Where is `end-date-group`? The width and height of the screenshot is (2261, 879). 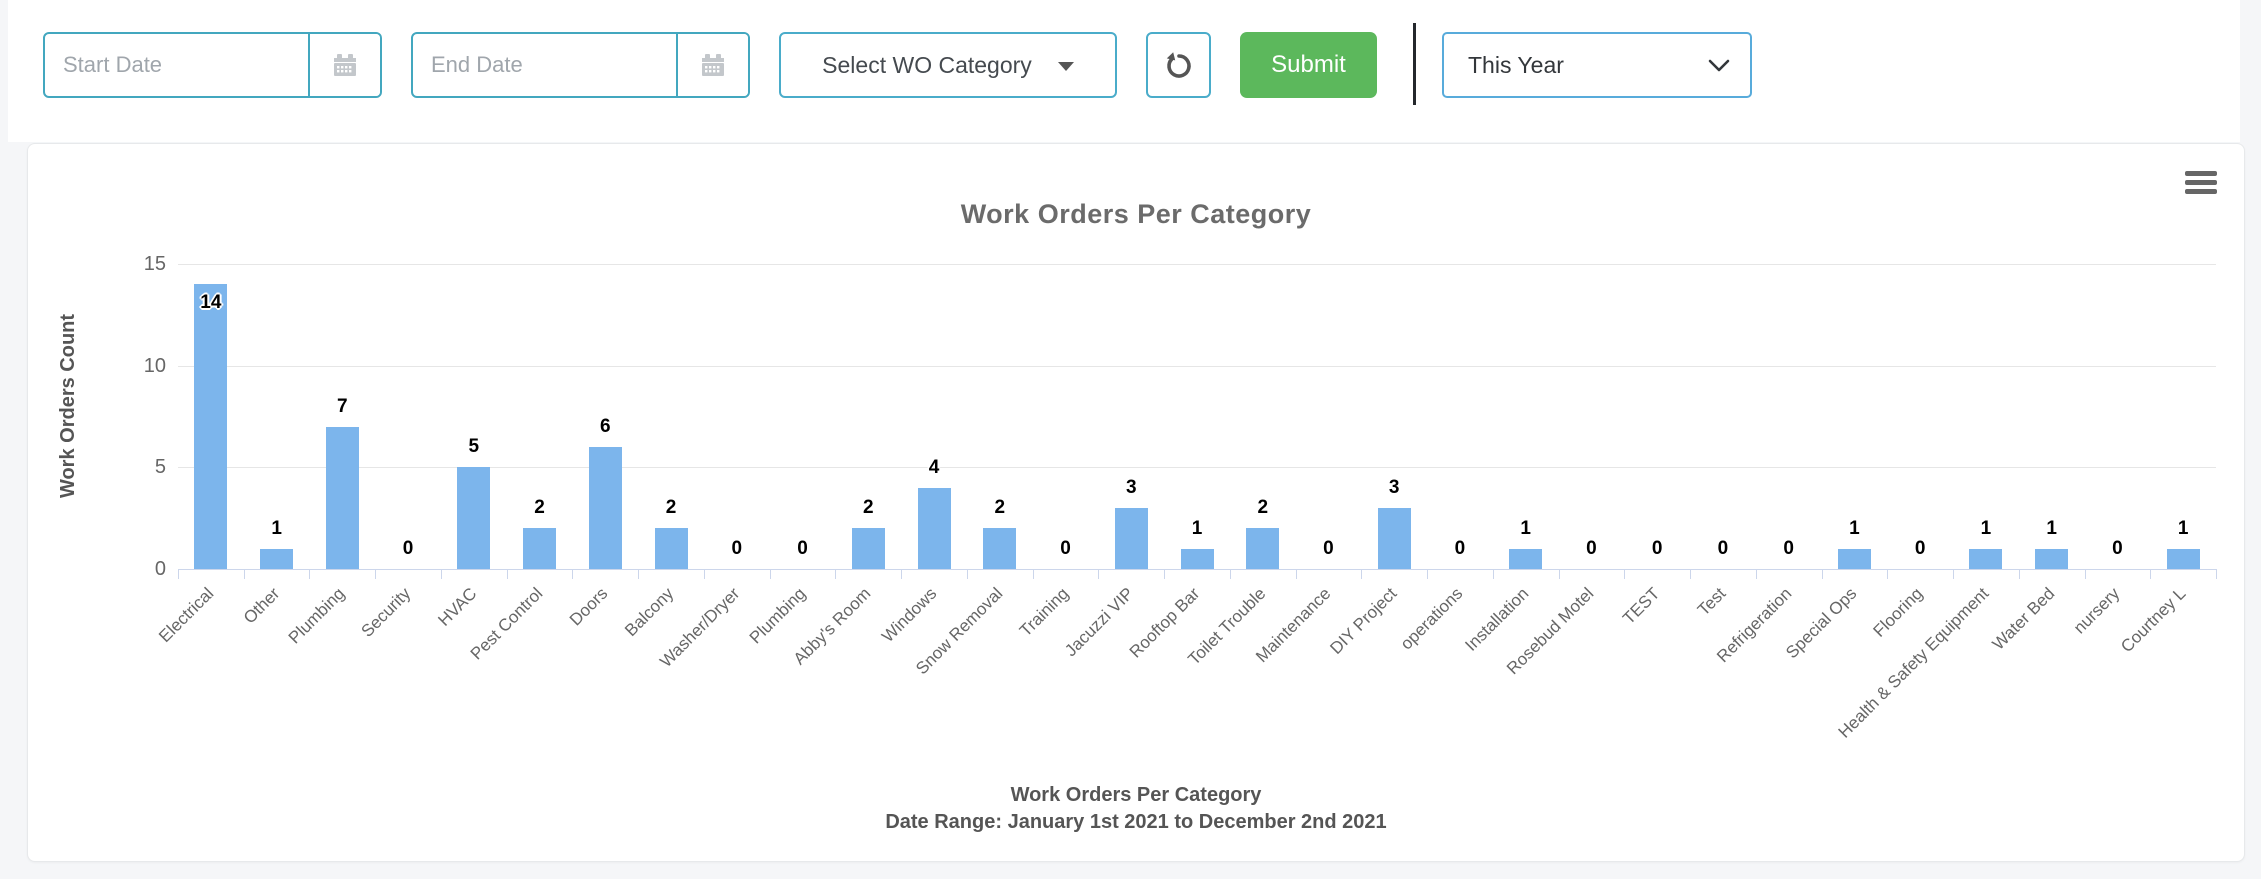
end-date-group is located at coordinates (580, 65).